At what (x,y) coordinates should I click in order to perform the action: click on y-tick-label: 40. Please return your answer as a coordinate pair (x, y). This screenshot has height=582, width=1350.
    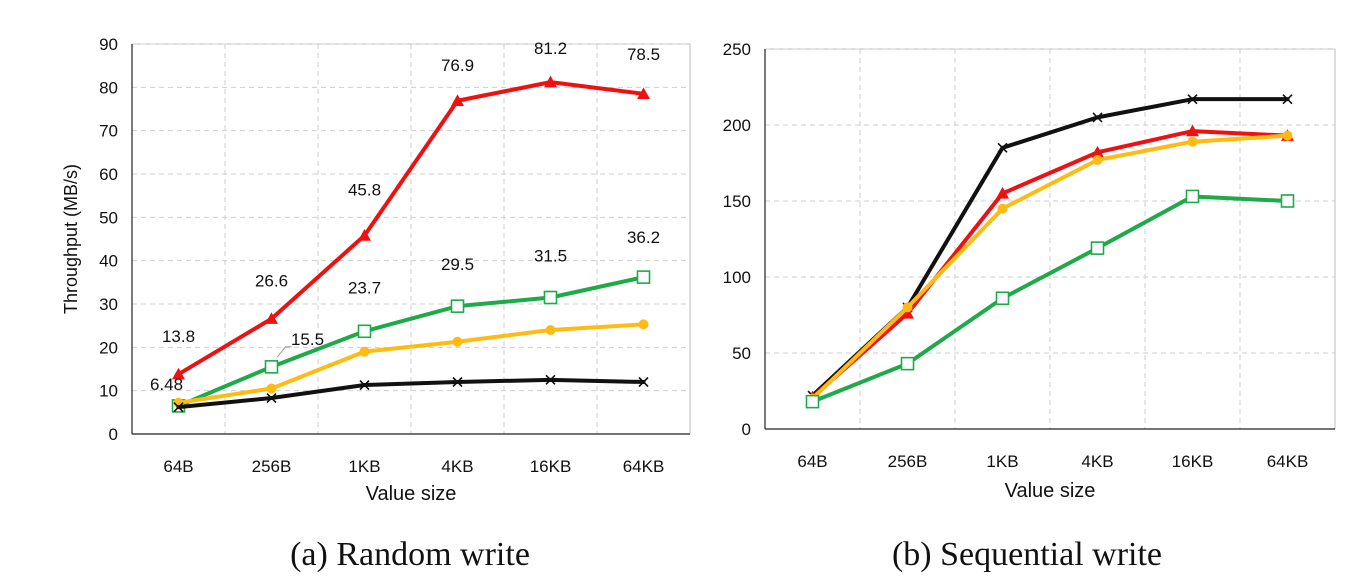
    Looking at the image, I should click on (108, 261).